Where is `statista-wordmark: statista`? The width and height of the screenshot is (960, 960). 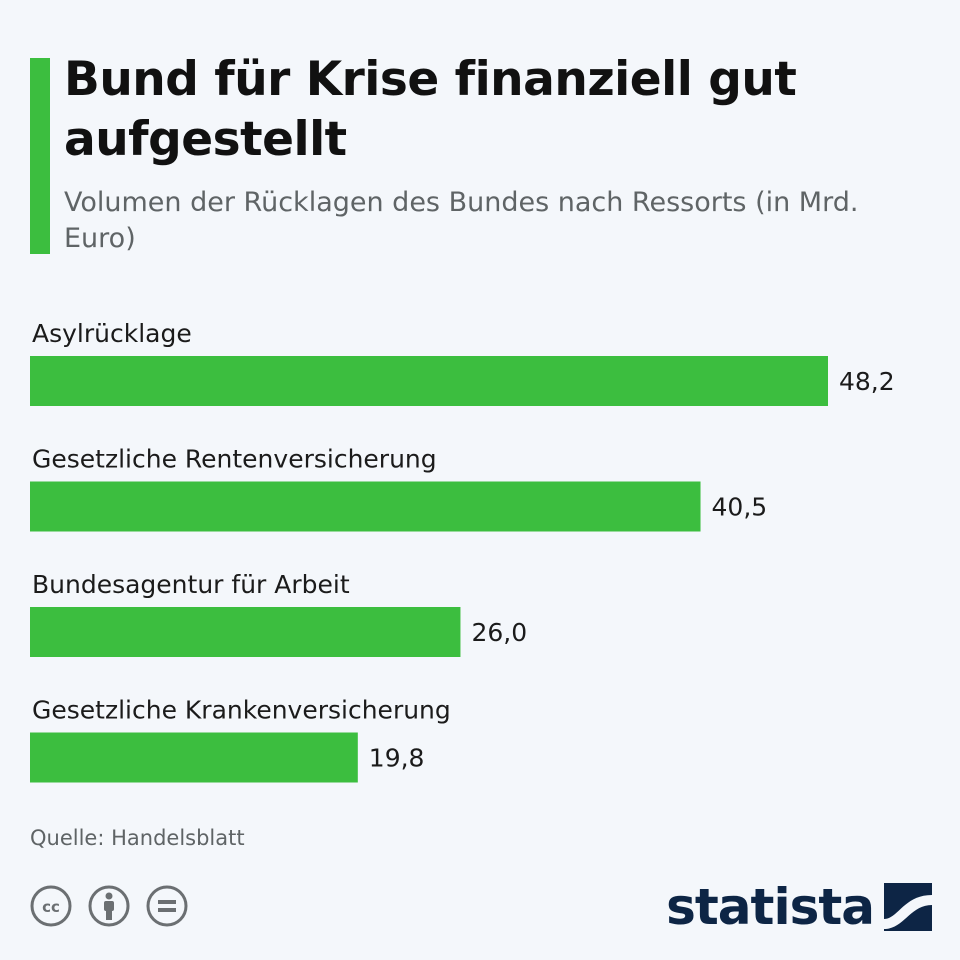
statista-wordmark: statista is located at coordinates (770, 907).